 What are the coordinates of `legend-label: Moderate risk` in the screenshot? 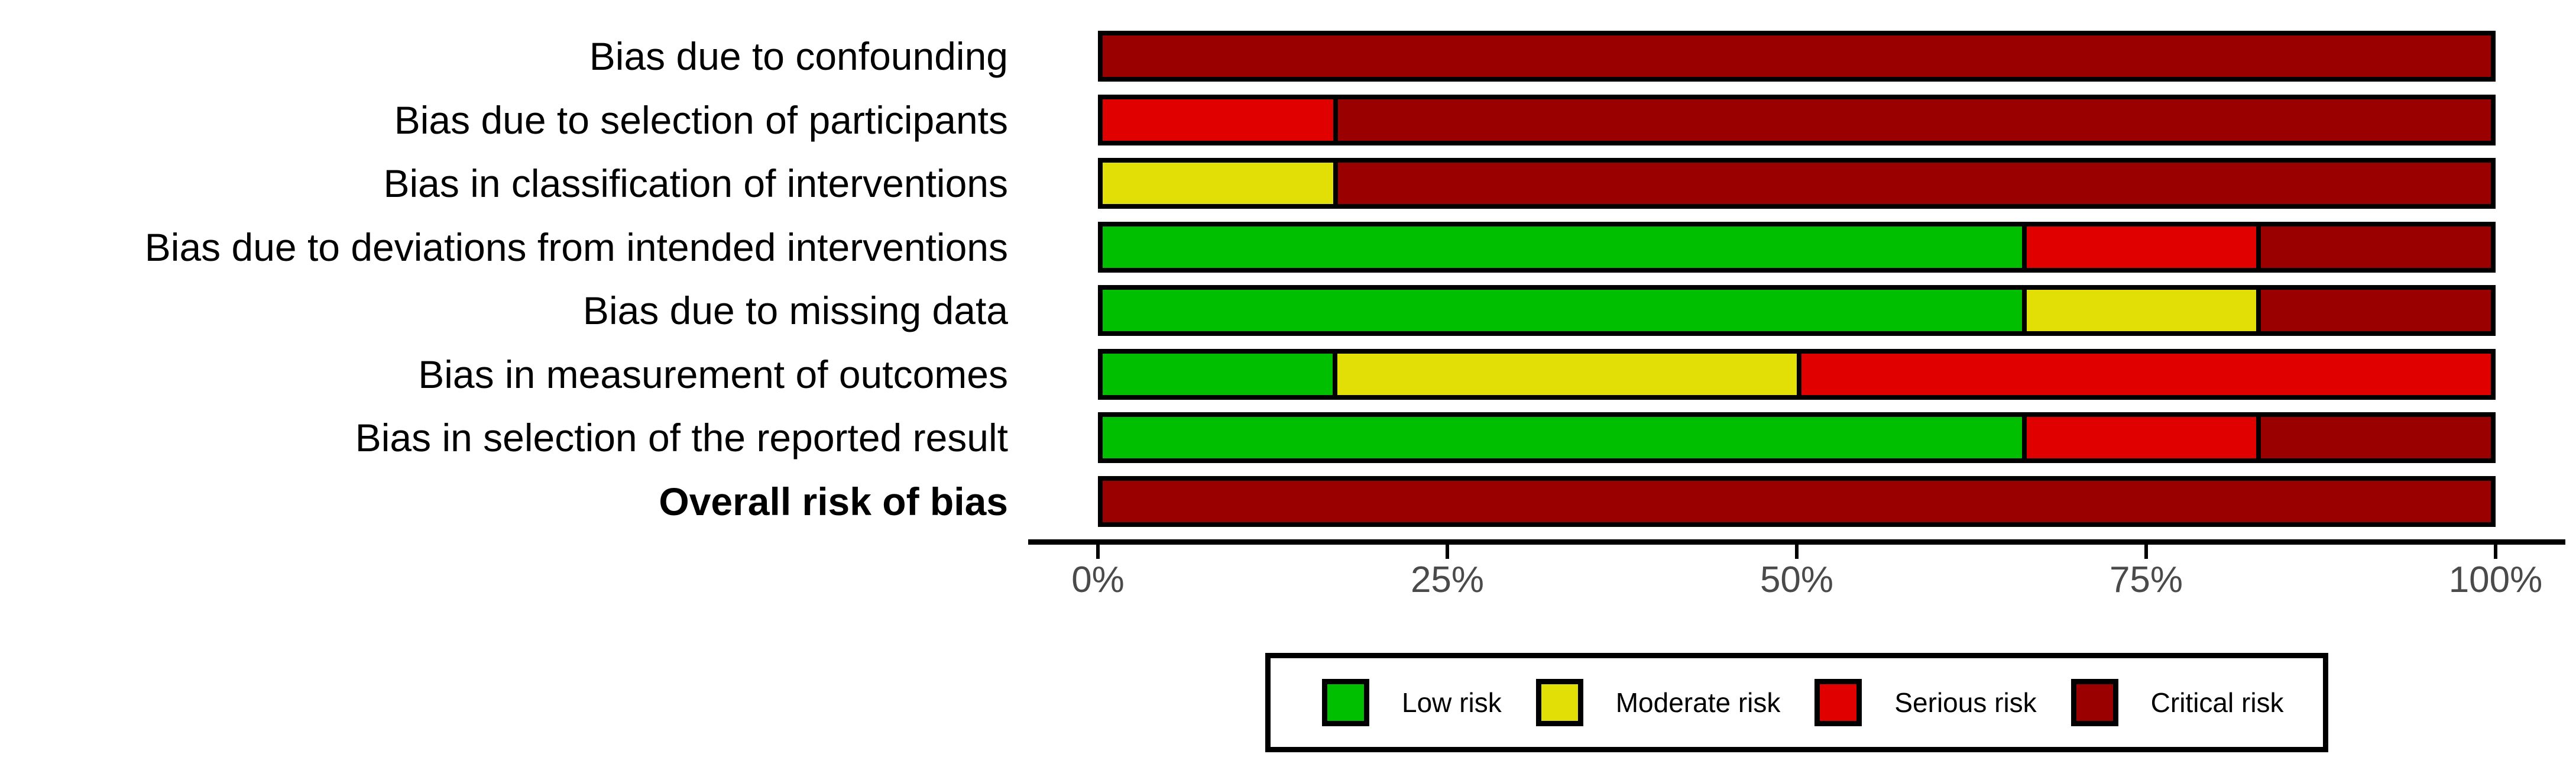 It's located at (1698, 702).